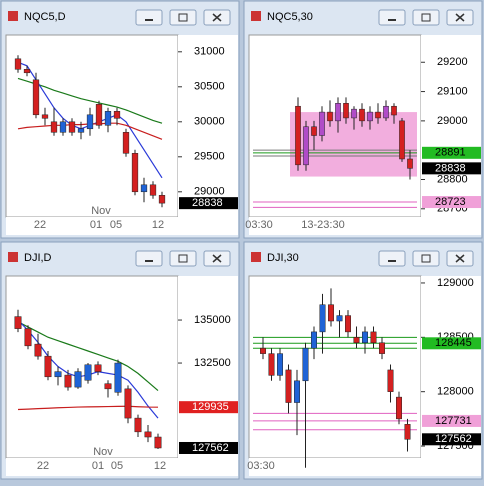 The image size is (484, 486). I want to click on y-tick-label: 28800, so click(452, 179).